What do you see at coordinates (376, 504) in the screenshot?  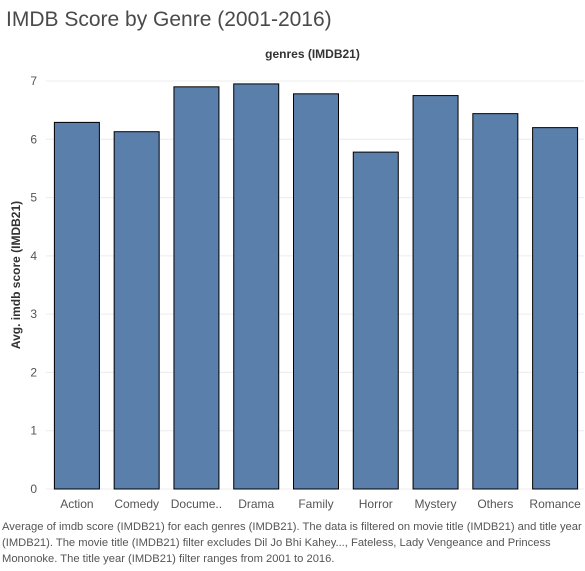 I see `x-tick-label: Horror` at bounding box center [376, 504].